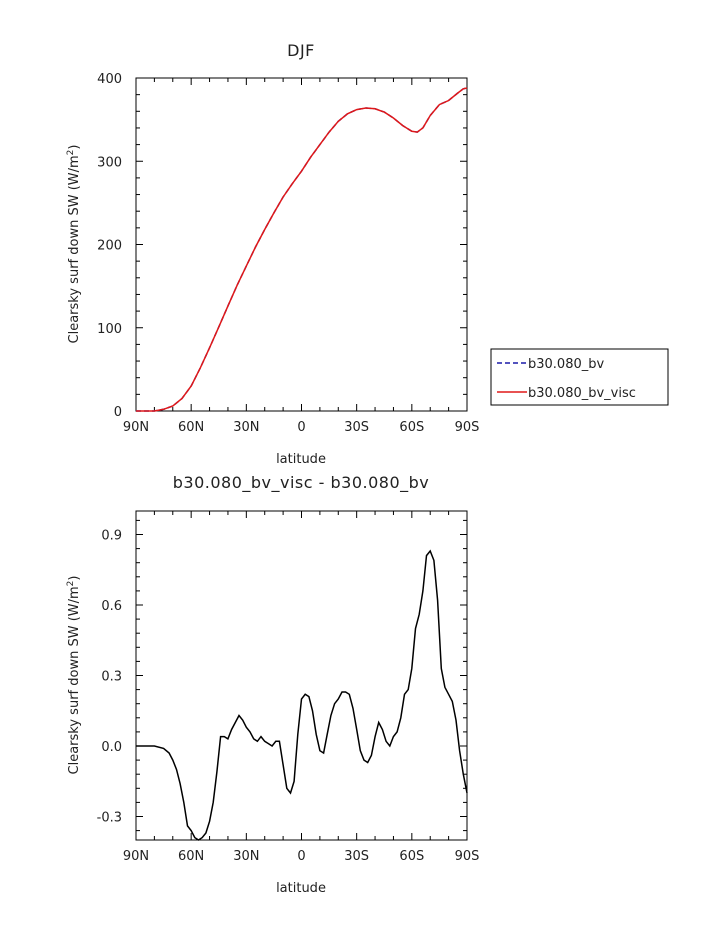  What do you see at coordinates (118, 412) in the screenshot?
I see `top-y-tick-label: 0` at bounding box center [118, 412].